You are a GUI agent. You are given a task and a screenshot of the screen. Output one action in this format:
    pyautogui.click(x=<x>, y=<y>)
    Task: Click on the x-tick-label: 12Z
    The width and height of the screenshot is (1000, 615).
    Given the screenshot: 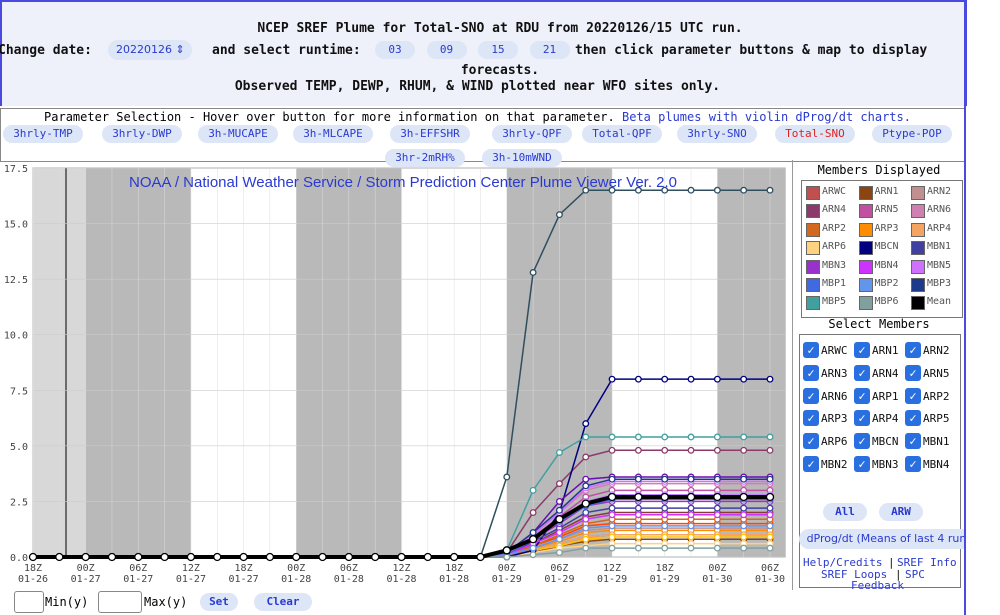 What is the action you would take?
    pyautogui.click(x=612, y=568)
    